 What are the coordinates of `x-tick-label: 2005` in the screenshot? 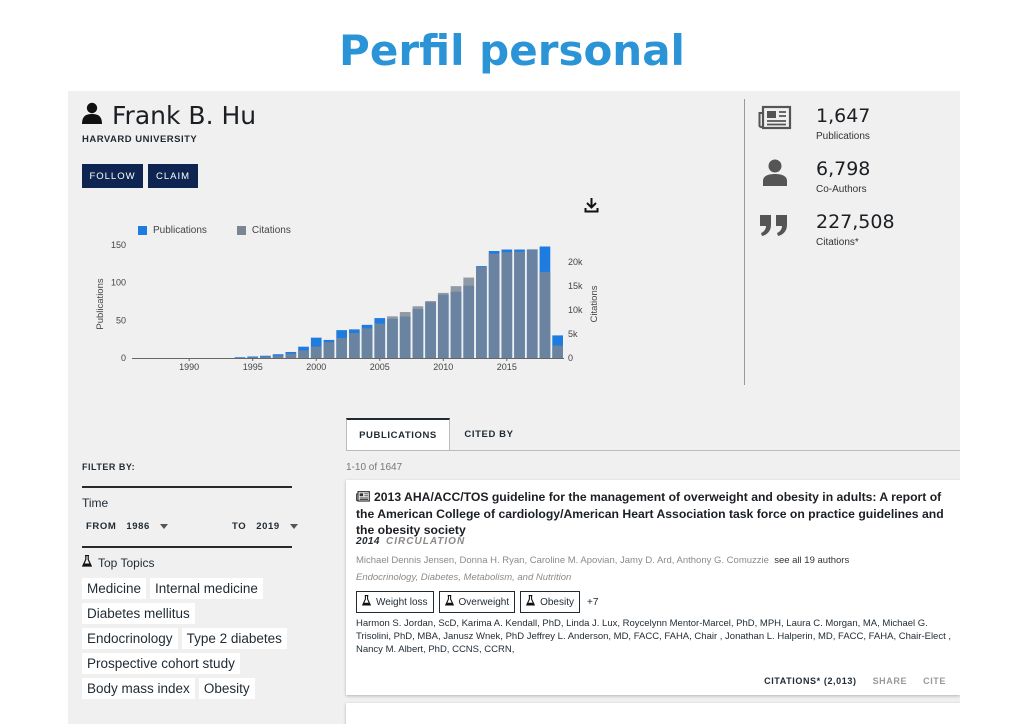 It's located at (380, 367).